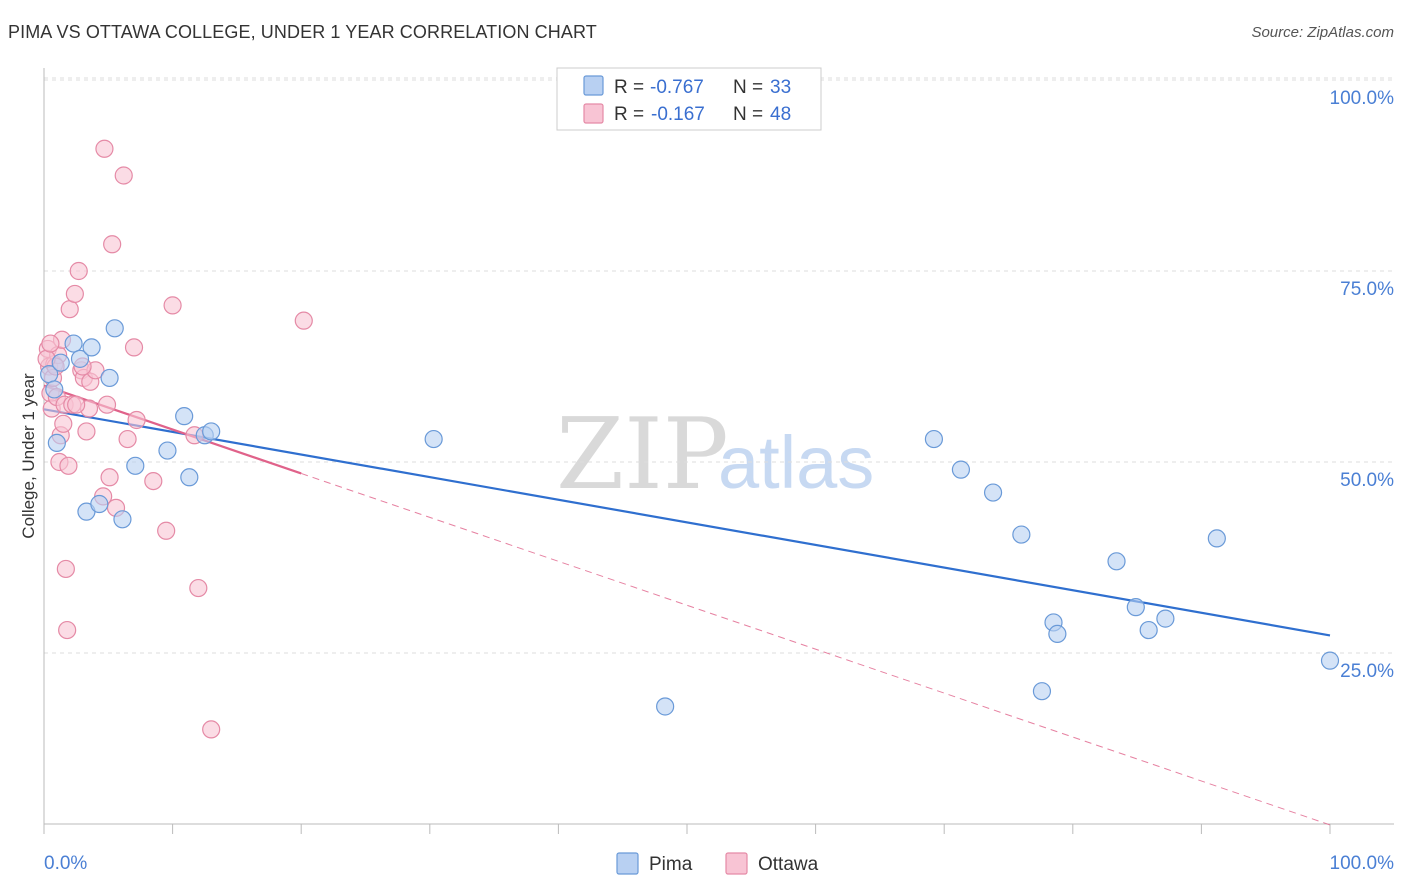 The image size is (1406, 892). I want to click on legend-r-value-ottawa: -0.167, so click(678, 114).